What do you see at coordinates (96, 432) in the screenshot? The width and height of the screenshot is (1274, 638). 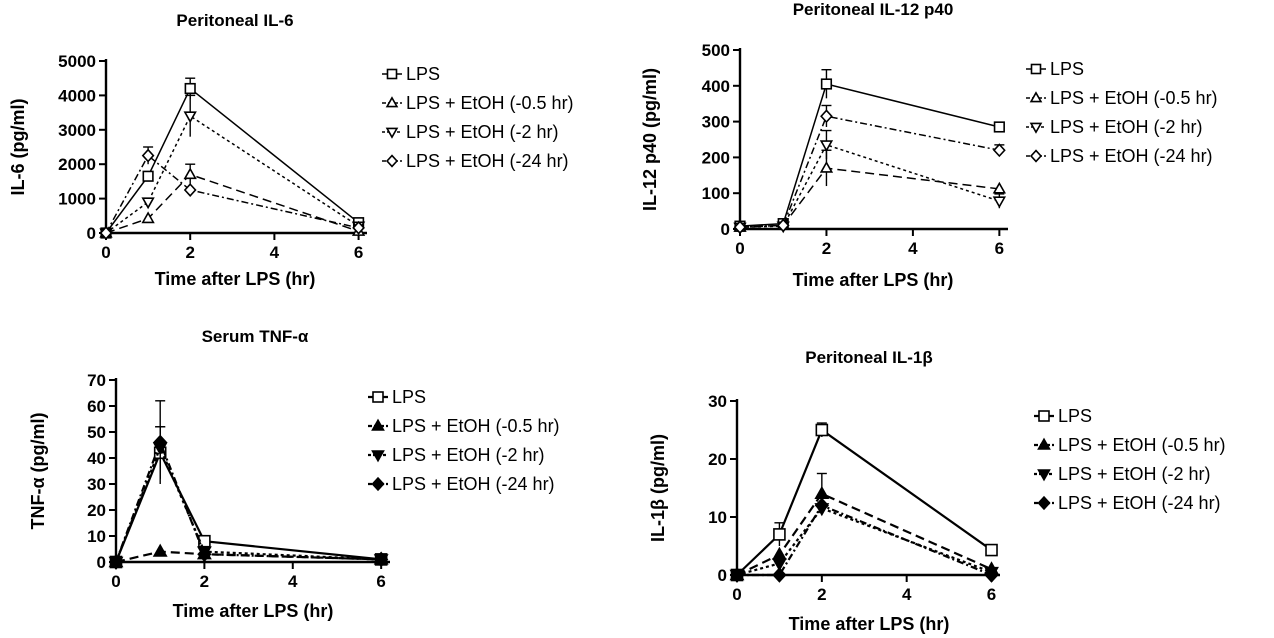 I see `y-tick-label: 50` at bounding box center [96, 432].